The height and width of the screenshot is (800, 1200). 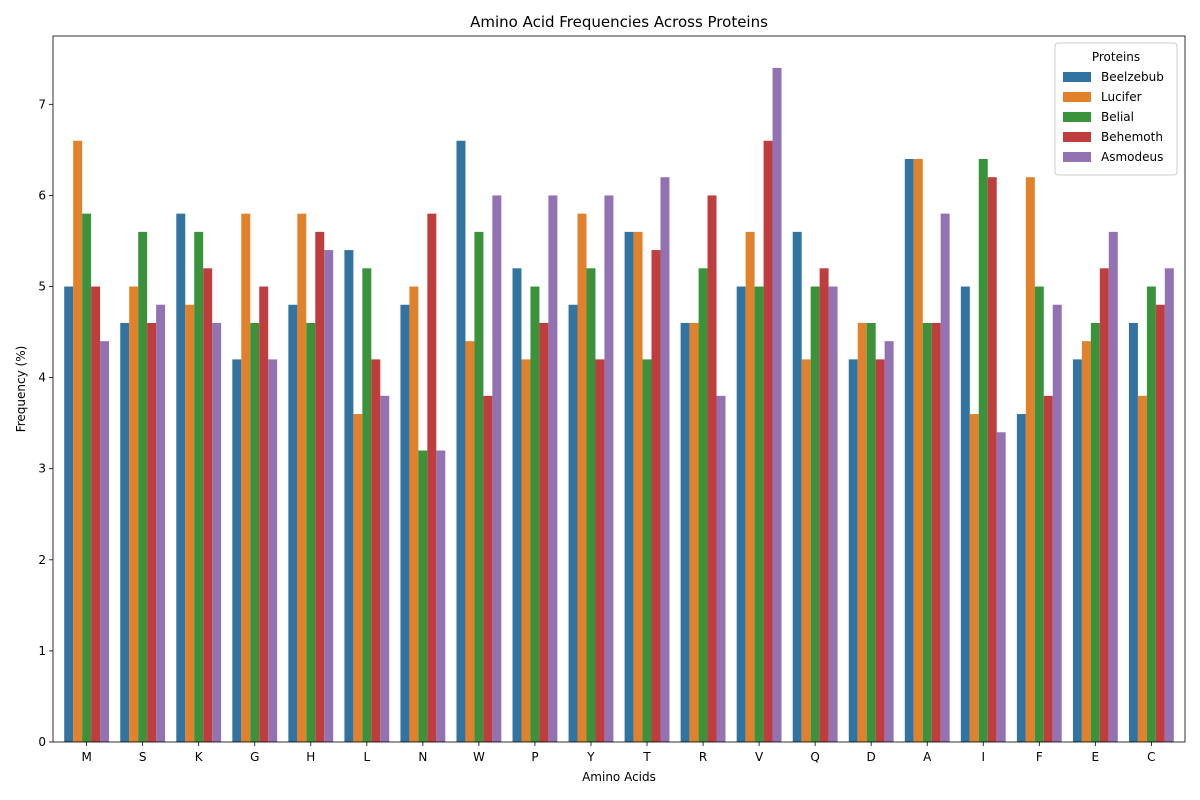 What do you see at coordinates (703, 505) in the screenshot?
I see `bar-belial-R` at bounding box center [703, 505].